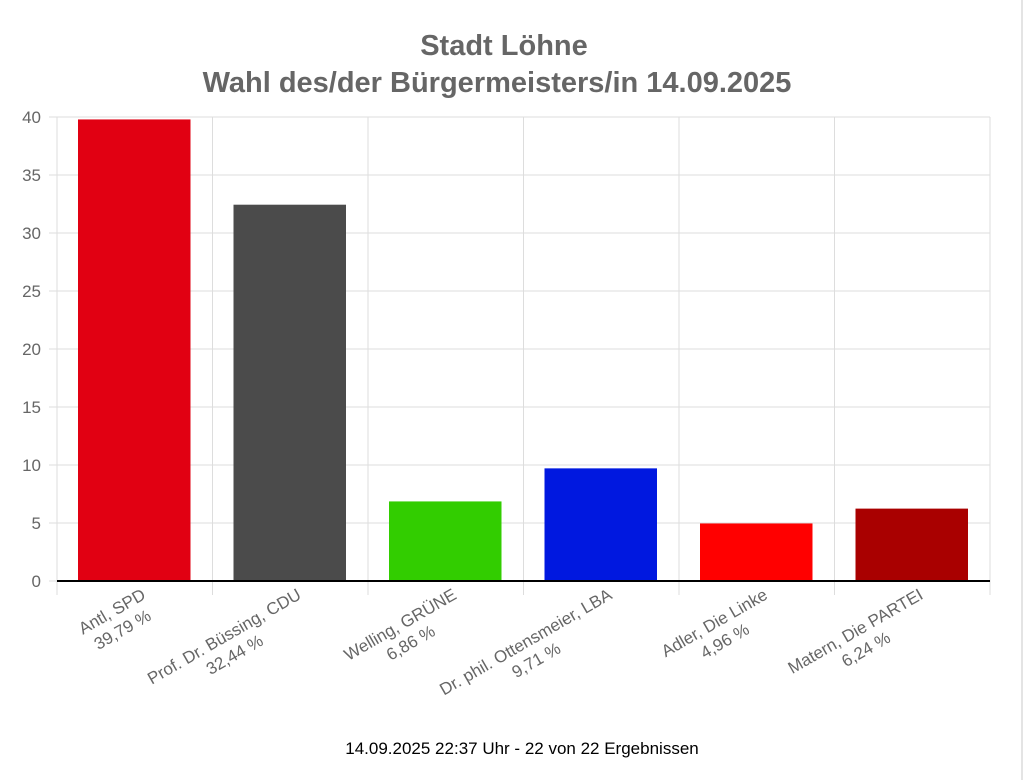 This screenshot has width=1024, height=780. Describe the element at coordinates (31, 175) in the screenshot. I see `y-tick-label: 35` at that location.